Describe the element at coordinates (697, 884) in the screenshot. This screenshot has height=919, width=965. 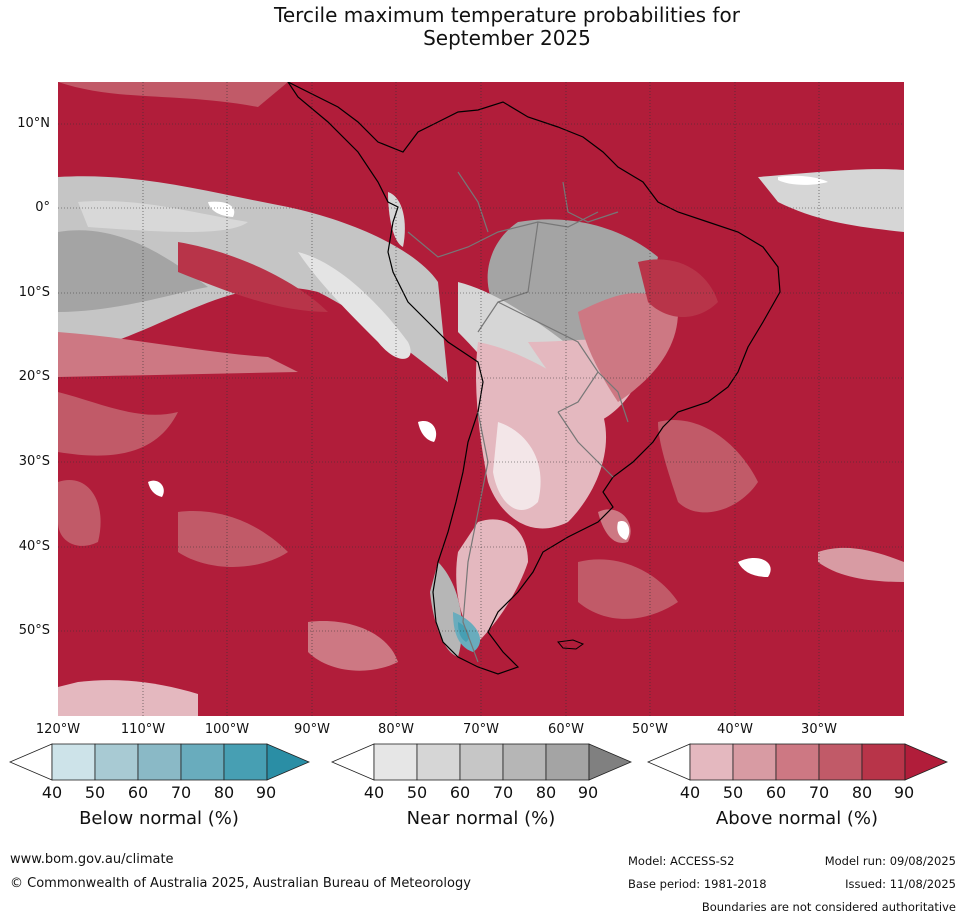
I see `base-period: Base period: 1981-2018` at that location.